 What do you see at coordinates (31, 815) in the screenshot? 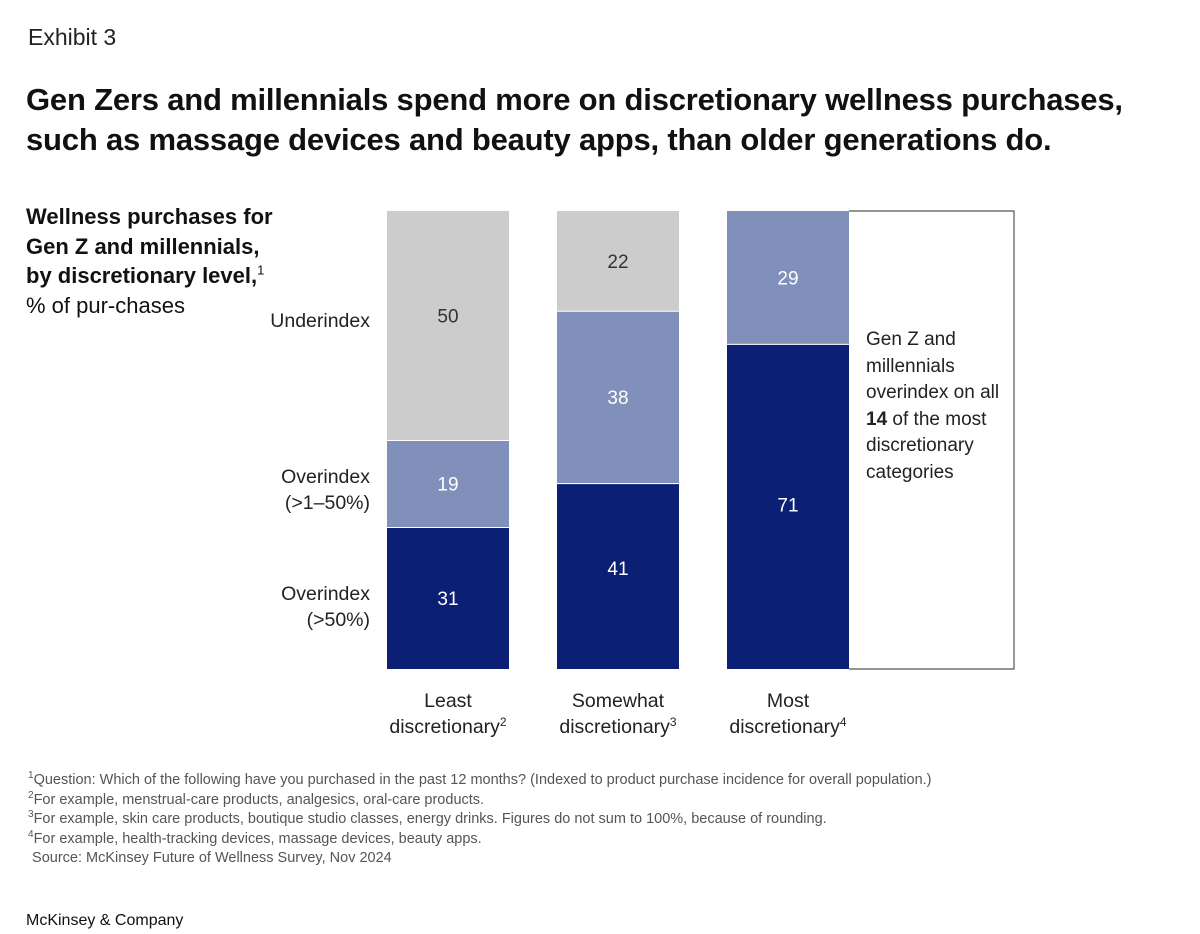
I see `footnote-3-sup: 3` at bounding box center [31, 815].